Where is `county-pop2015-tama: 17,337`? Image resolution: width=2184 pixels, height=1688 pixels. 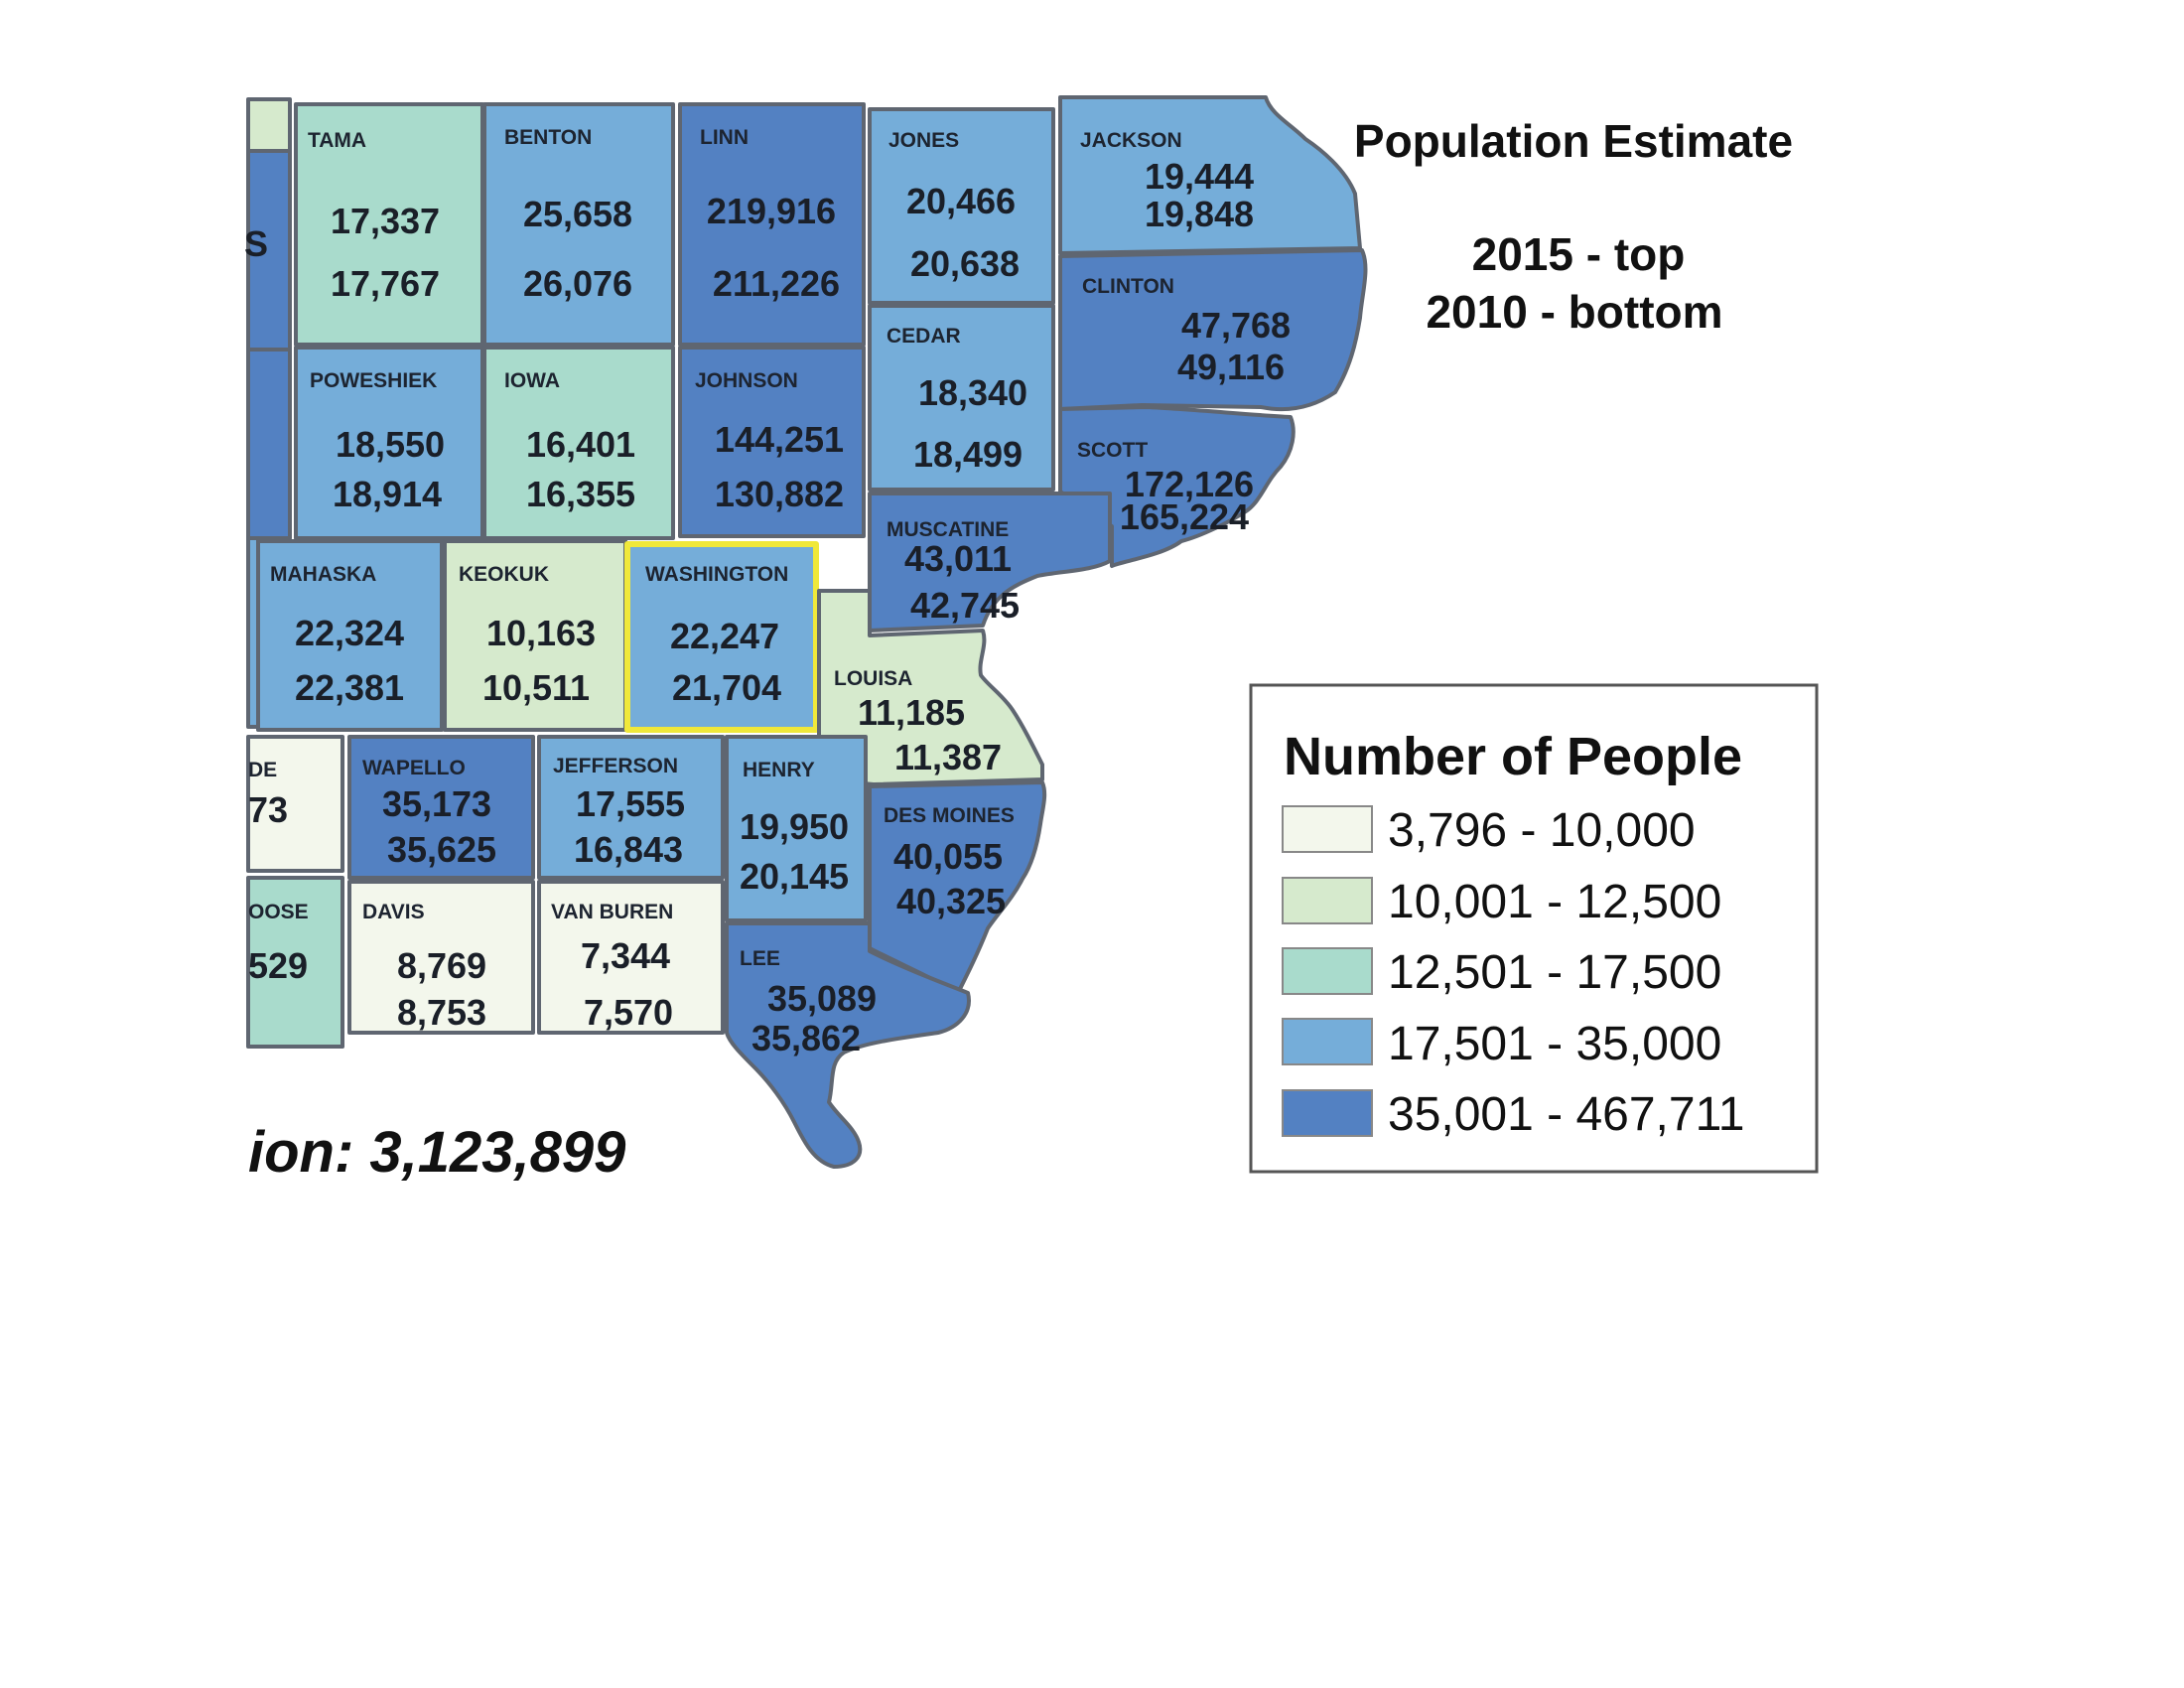 county-pop2015-tama: 17,337 is located at coordinates (385, 221).